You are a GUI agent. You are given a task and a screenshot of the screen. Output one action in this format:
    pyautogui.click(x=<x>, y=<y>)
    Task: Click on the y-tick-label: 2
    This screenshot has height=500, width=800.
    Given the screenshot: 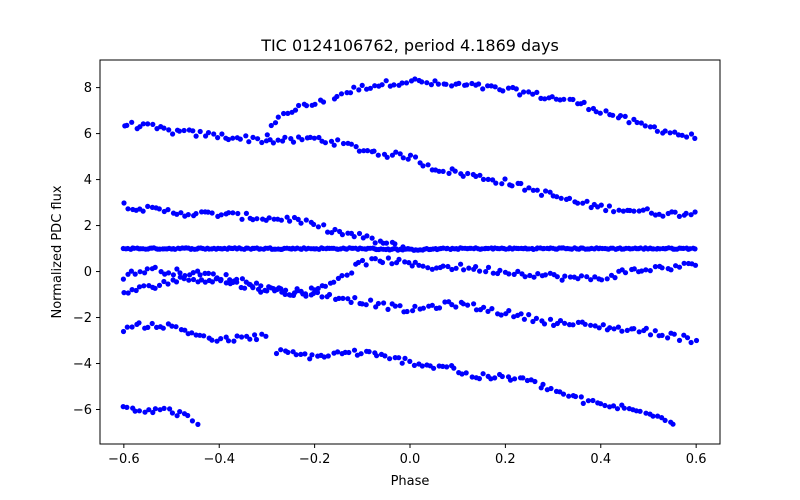 What is the action you would take?
    pyautogui.click(x=88, y=226)
    